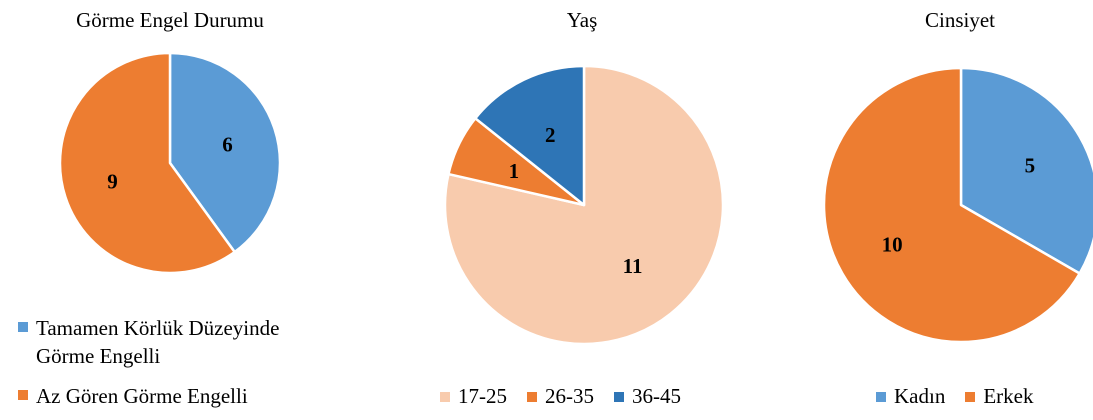 The width and height of the screenshot is (1093, 420). I want to click on legend-label: Kadın, so click(920, 396).